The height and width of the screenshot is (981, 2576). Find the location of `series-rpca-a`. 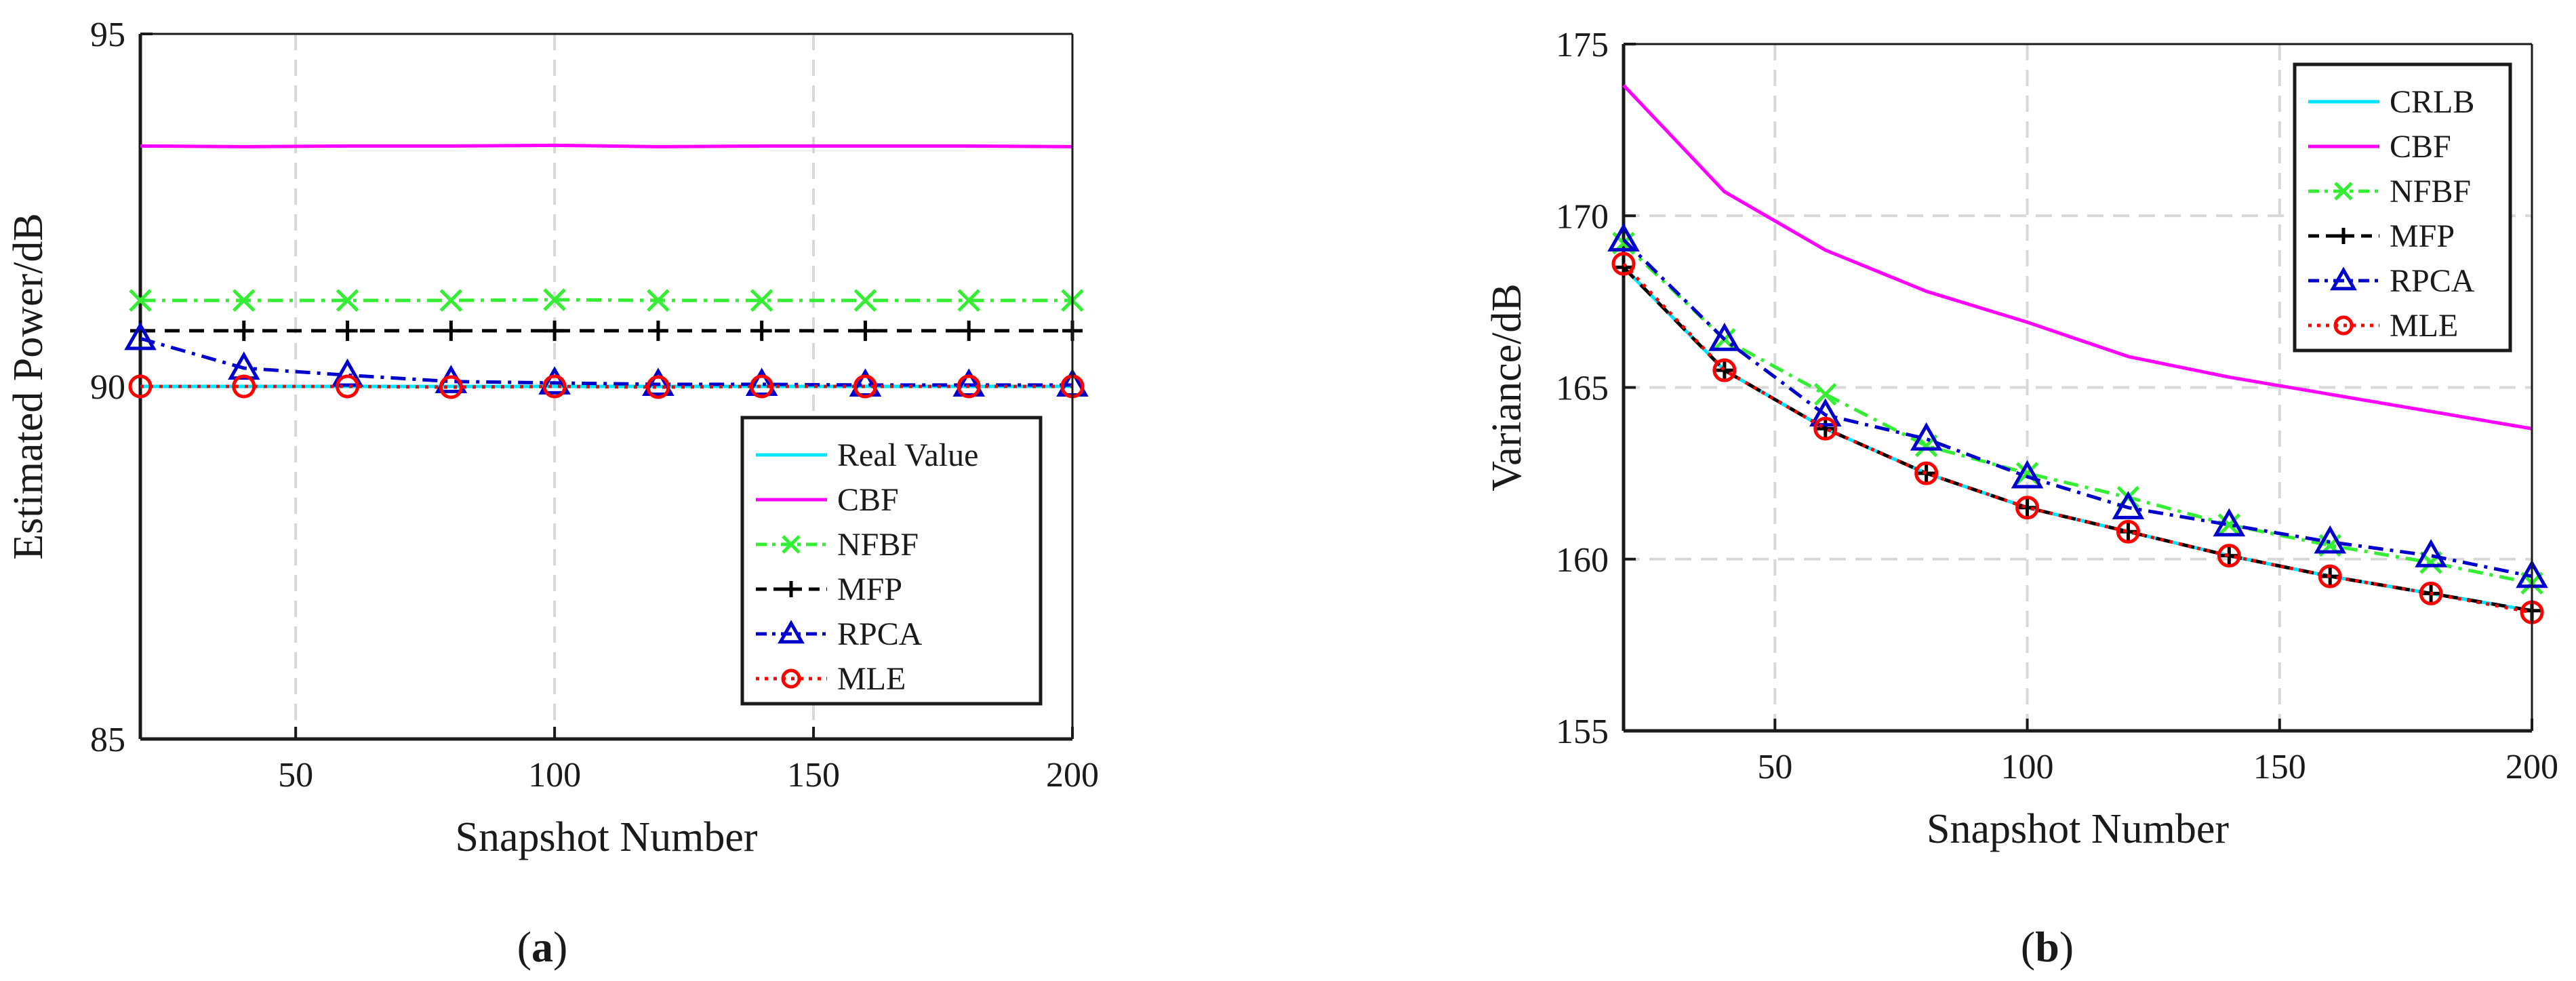

series-rpca-a is located at coordinates (606, 359).